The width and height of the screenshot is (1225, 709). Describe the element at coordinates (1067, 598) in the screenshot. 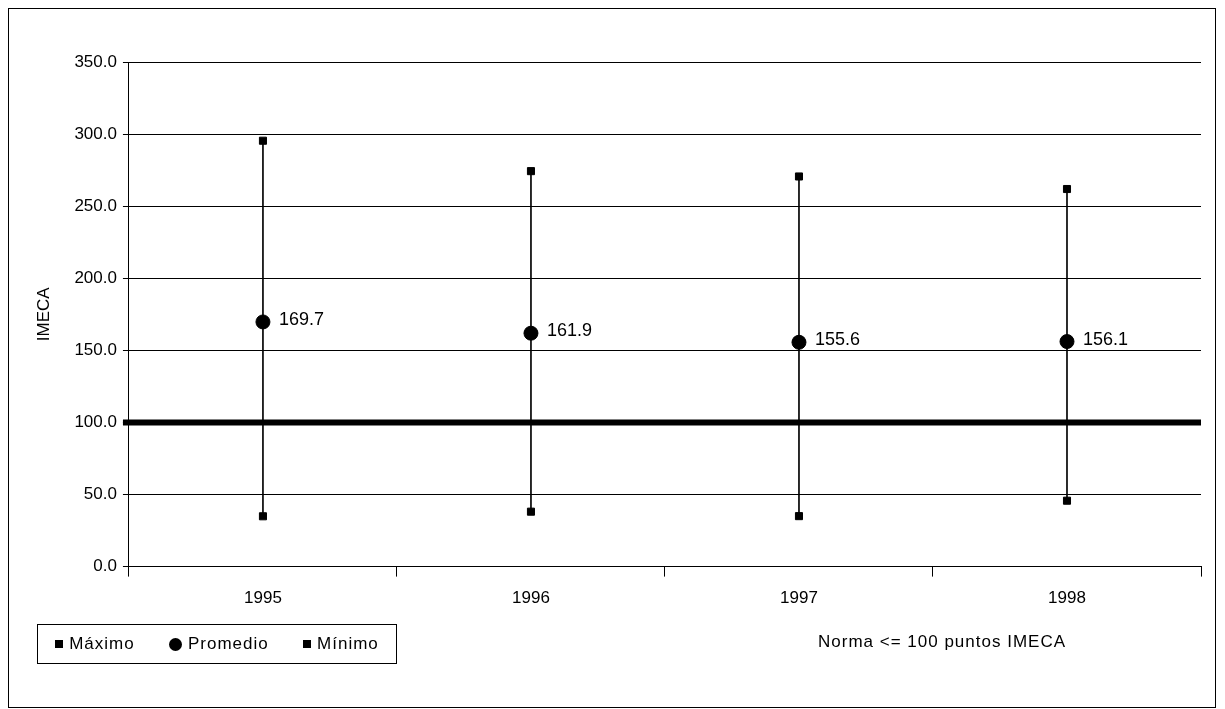

I see `x-tick-label: 1998` at that location.